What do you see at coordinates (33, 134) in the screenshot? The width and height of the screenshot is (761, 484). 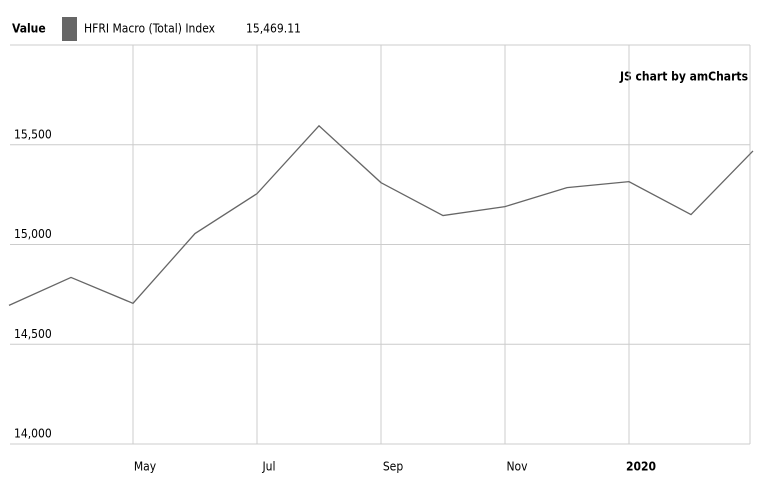 I see `y-tick-label: 15,500` at bounding box center [33, 134].